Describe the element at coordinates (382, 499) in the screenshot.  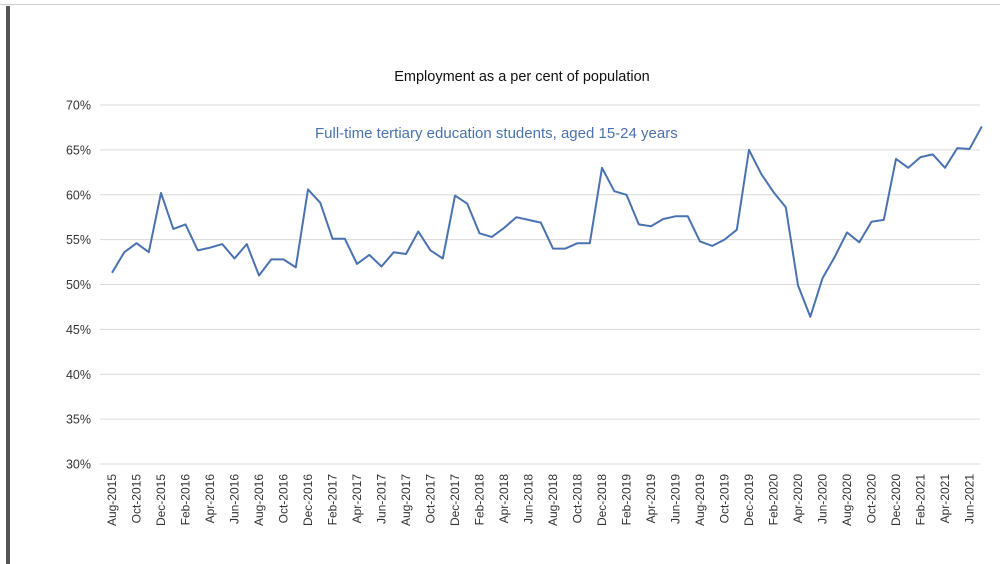
I see `x-tick-label: Jun-2017` at that location.